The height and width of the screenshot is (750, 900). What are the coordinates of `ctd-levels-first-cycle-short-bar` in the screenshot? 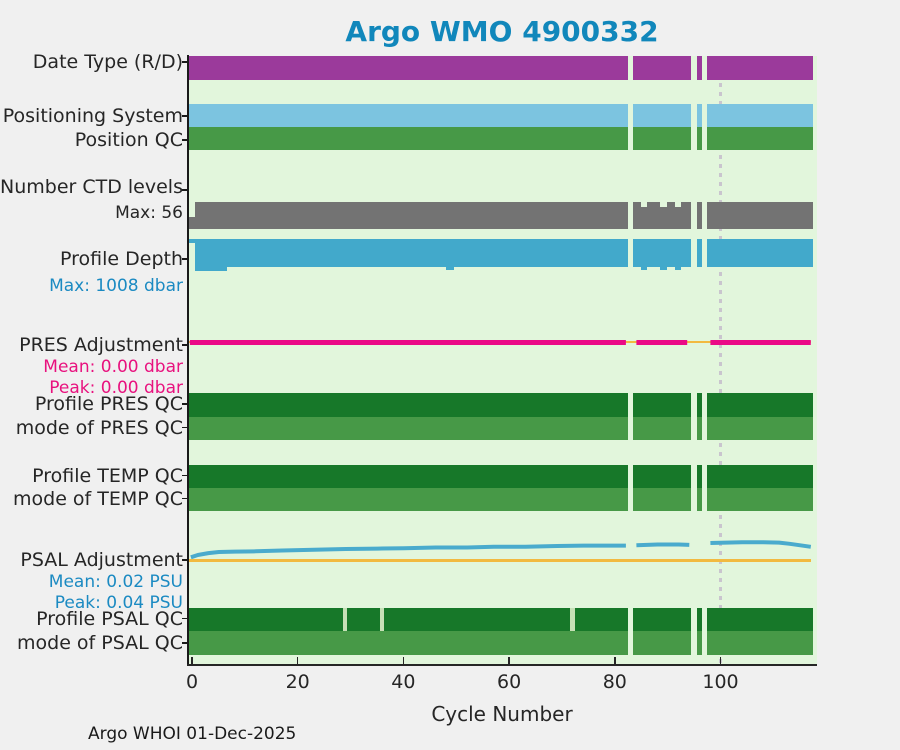 It's located at (192, 222).